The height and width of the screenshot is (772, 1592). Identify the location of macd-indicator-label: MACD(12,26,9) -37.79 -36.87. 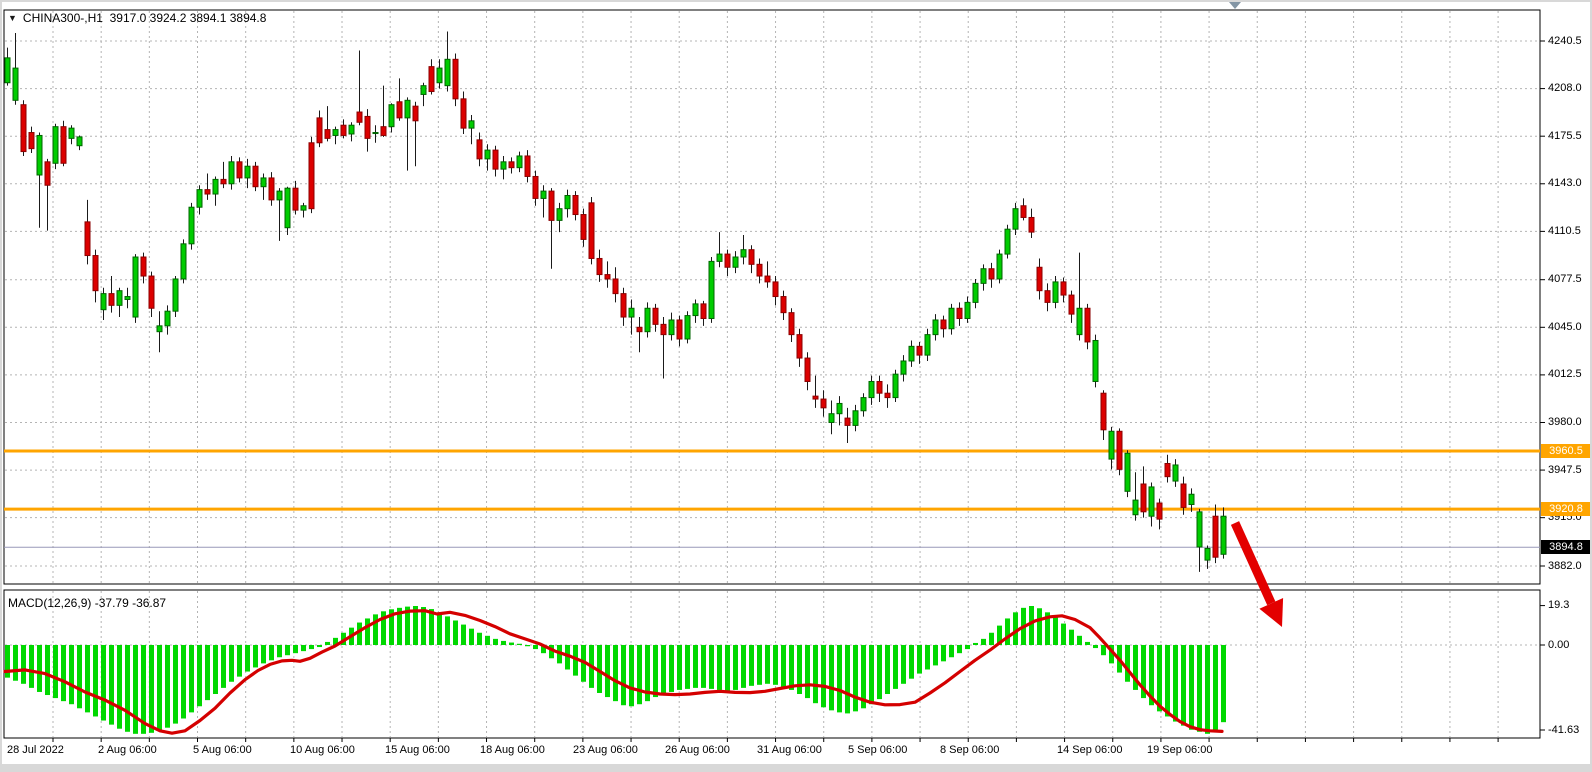
(87, 603).